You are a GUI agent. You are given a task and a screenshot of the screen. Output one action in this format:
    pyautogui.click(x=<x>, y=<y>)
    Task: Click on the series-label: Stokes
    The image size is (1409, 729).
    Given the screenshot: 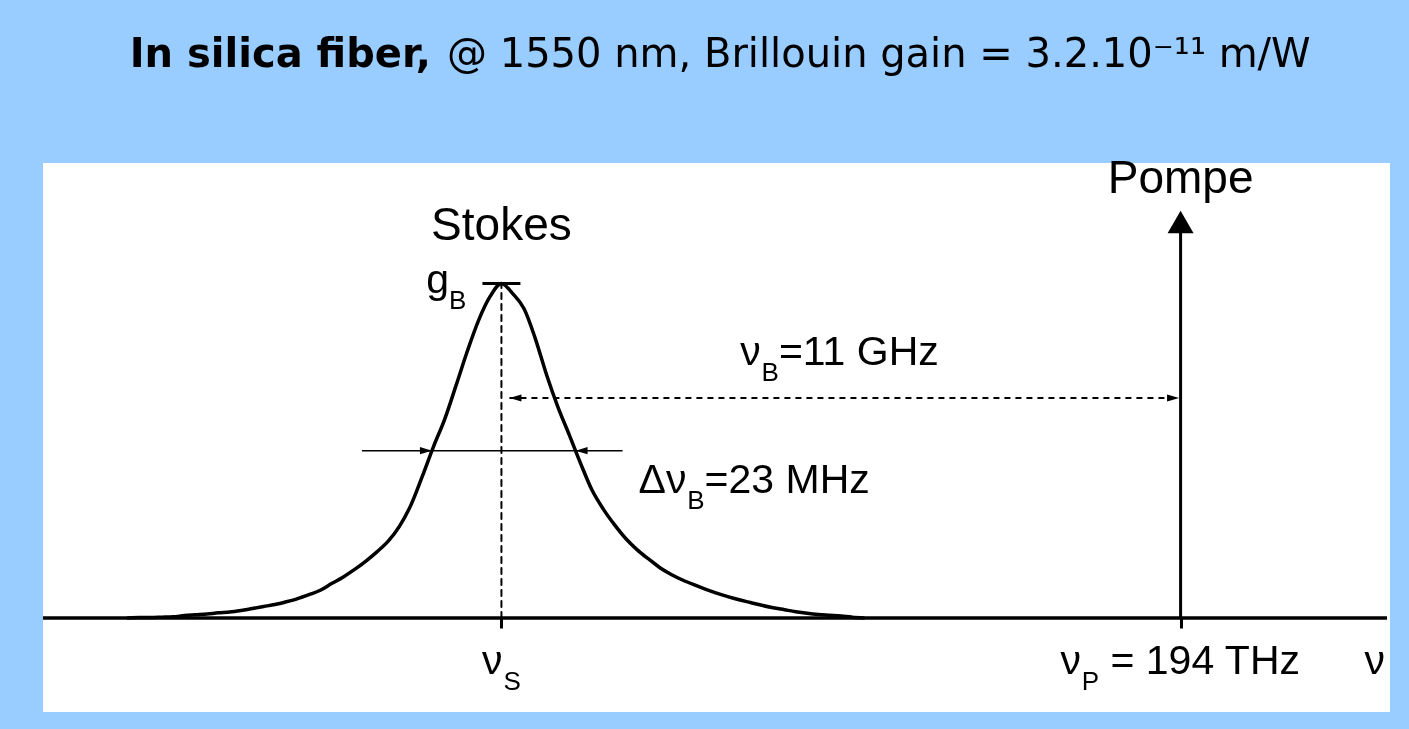 What is the action you would take?
    pyautogui.click(x=501, y=224)
    